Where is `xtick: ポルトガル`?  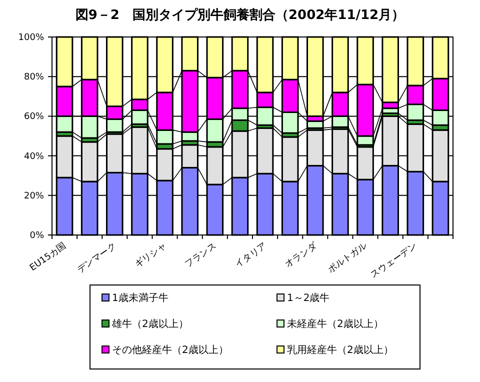 xtick: ポルトガル is located at coordinates (347, 258).